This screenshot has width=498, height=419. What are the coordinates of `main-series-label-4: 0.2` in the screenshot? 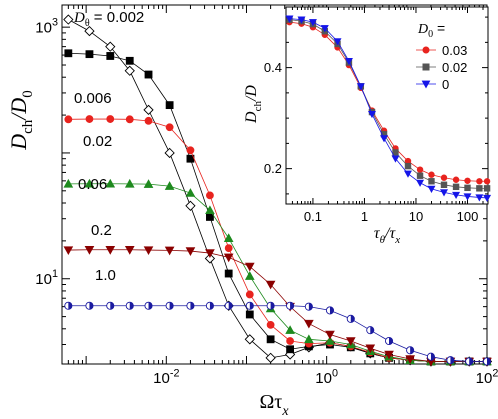 It's located at (101, 230).